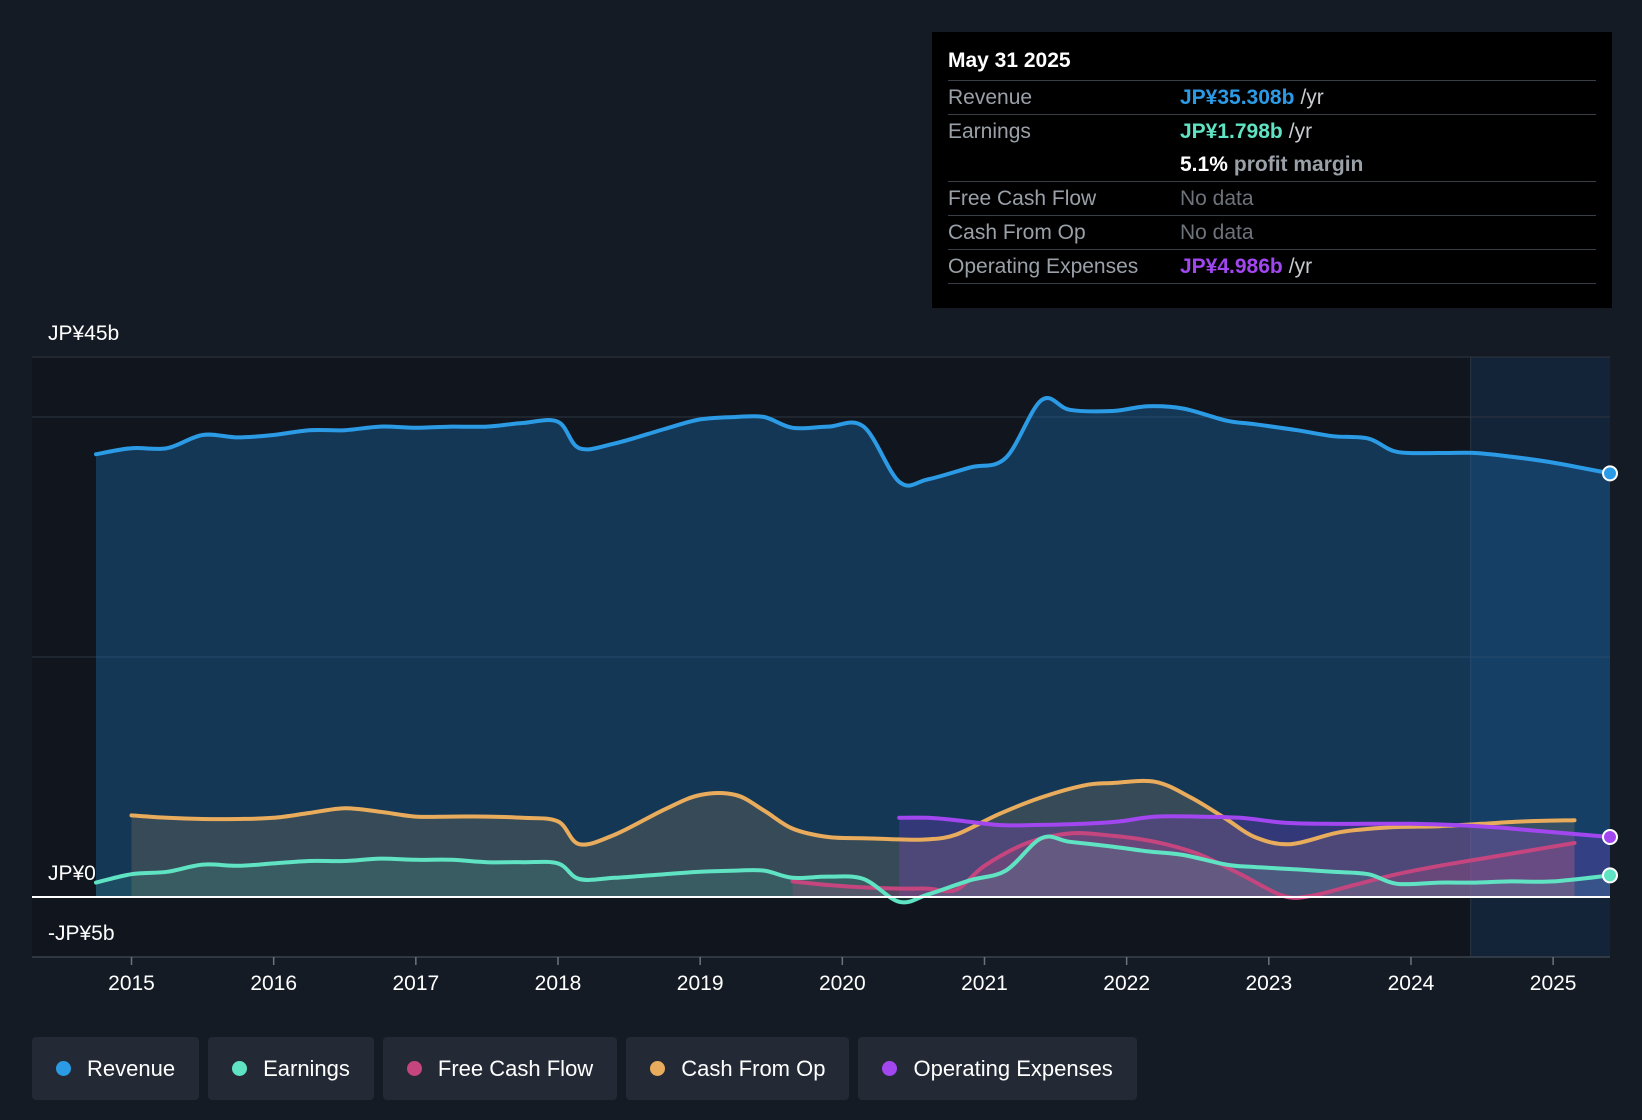  What do you see at coordinates (1237, 97) in the screenshot?
I see `tooltip-value: JP¥35.308b` at bounding box center [1237, 97].